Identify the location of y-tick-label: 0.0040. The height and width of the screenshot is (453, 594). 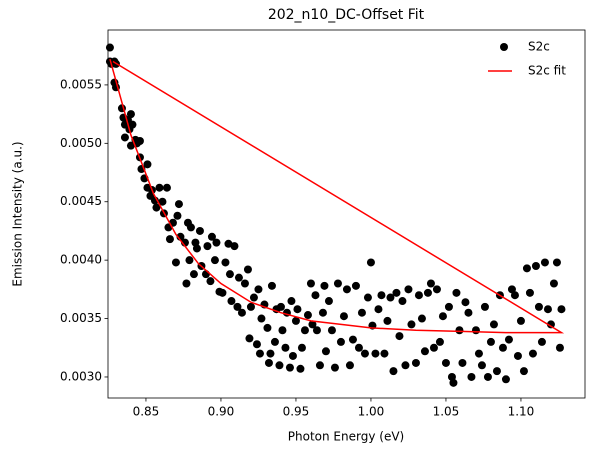
(81, 260).